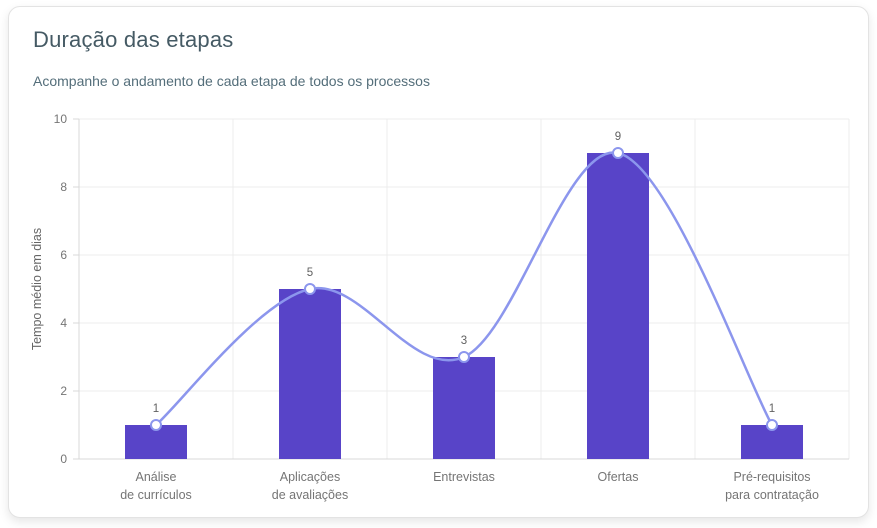 The width and height of the screenshot is (877, 528). I want to click on y-tick-label: 4, so click(63, 323).